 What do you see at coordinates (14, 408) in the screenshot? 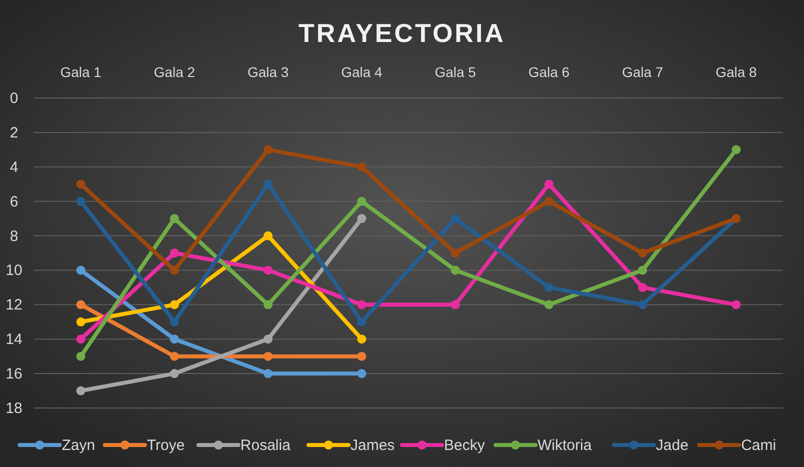
I see `y-tick-label: 18` at bounding box center [14, 408].